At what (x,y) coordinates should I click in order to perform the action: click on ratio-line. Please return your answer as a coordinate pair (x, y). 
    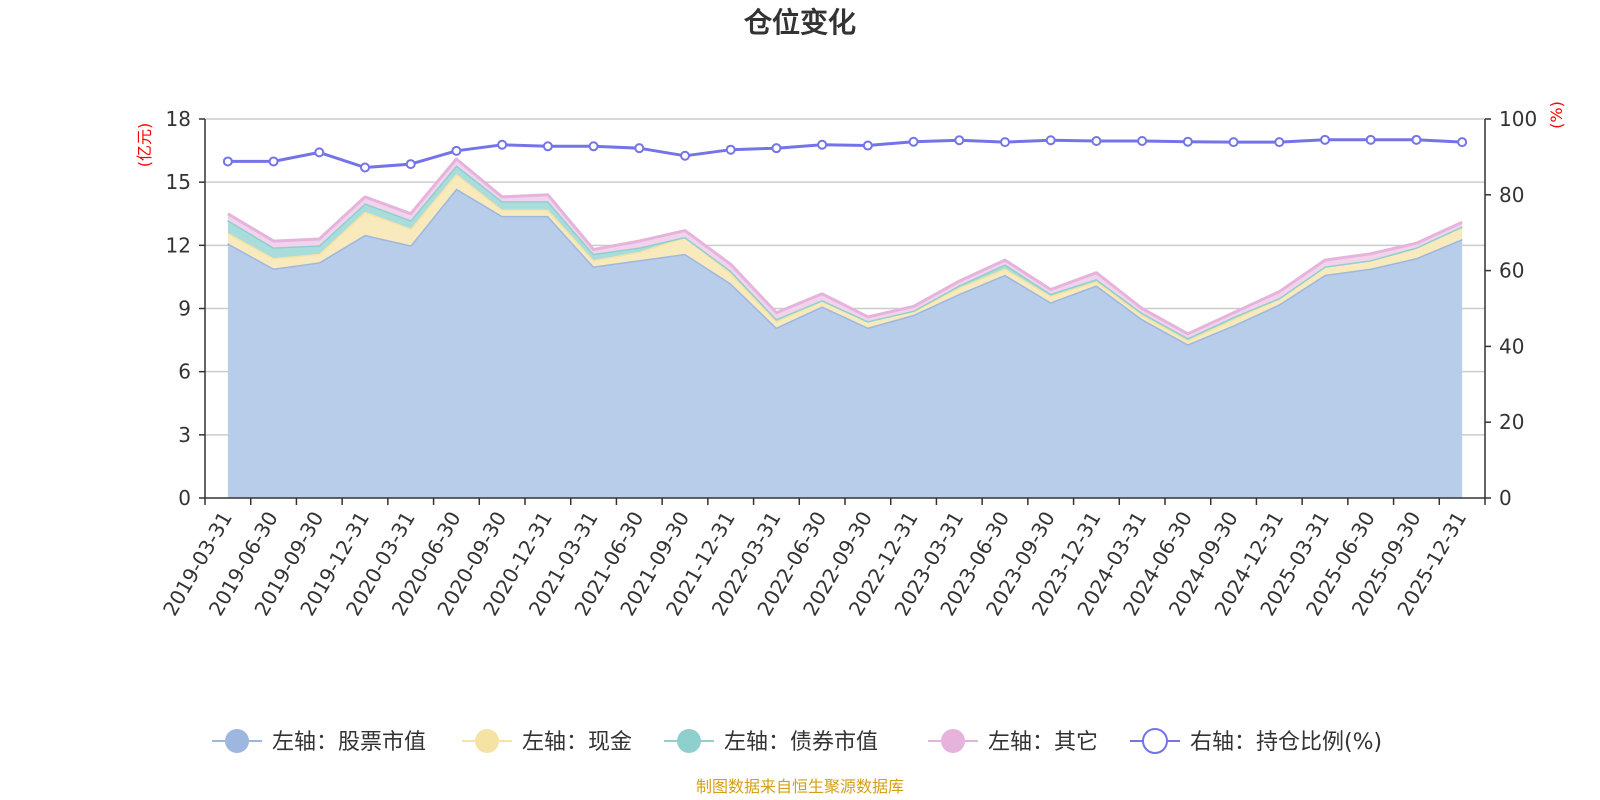
    Looking at the image, I should click on (845, 153).